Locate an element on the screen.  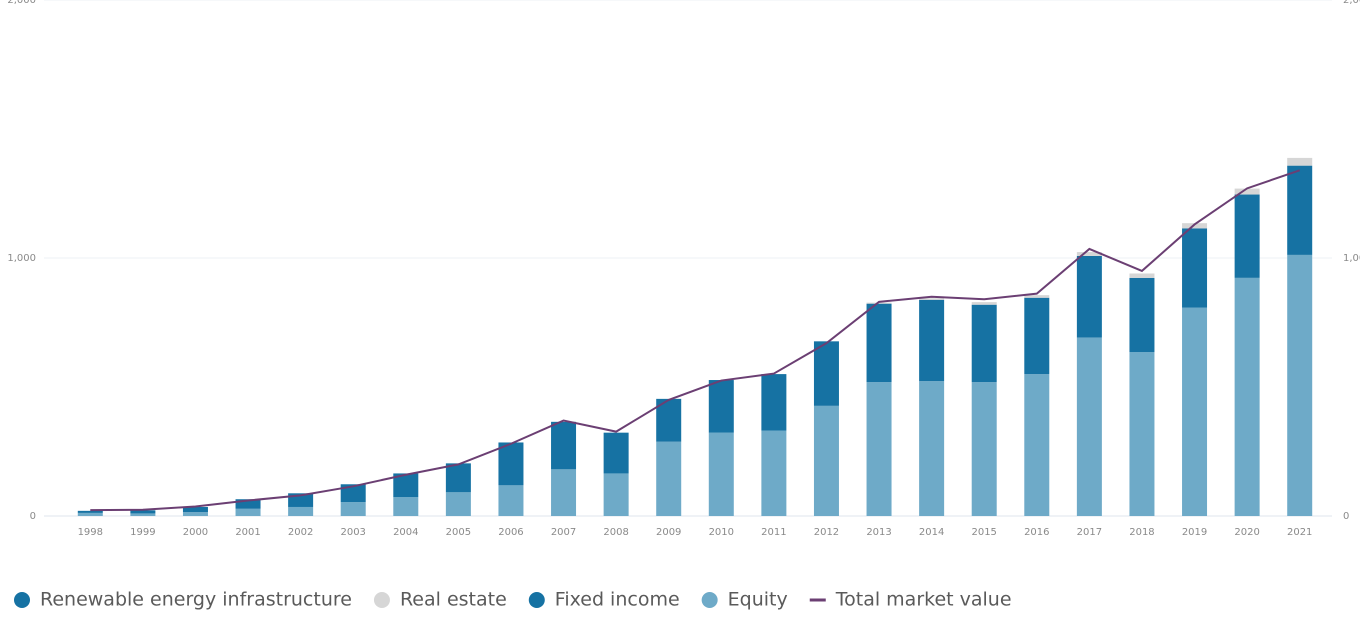
x-tick-label: 2013 is located at coordinates (878, 532).